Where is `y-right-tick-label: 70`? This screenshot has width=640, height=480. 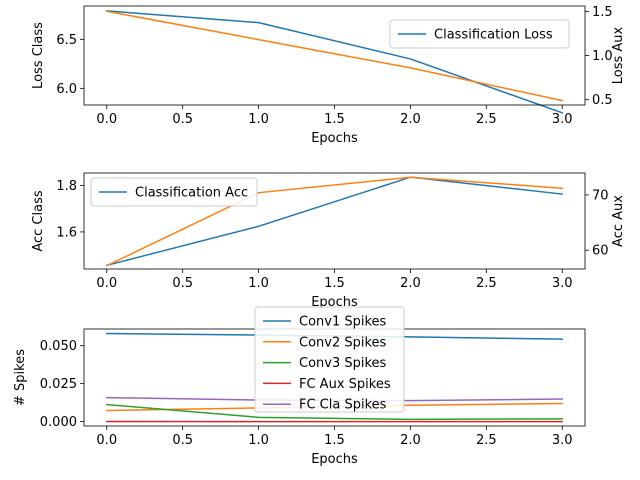
y-right-tick-label: 70 is located at coordinates (600, 195).